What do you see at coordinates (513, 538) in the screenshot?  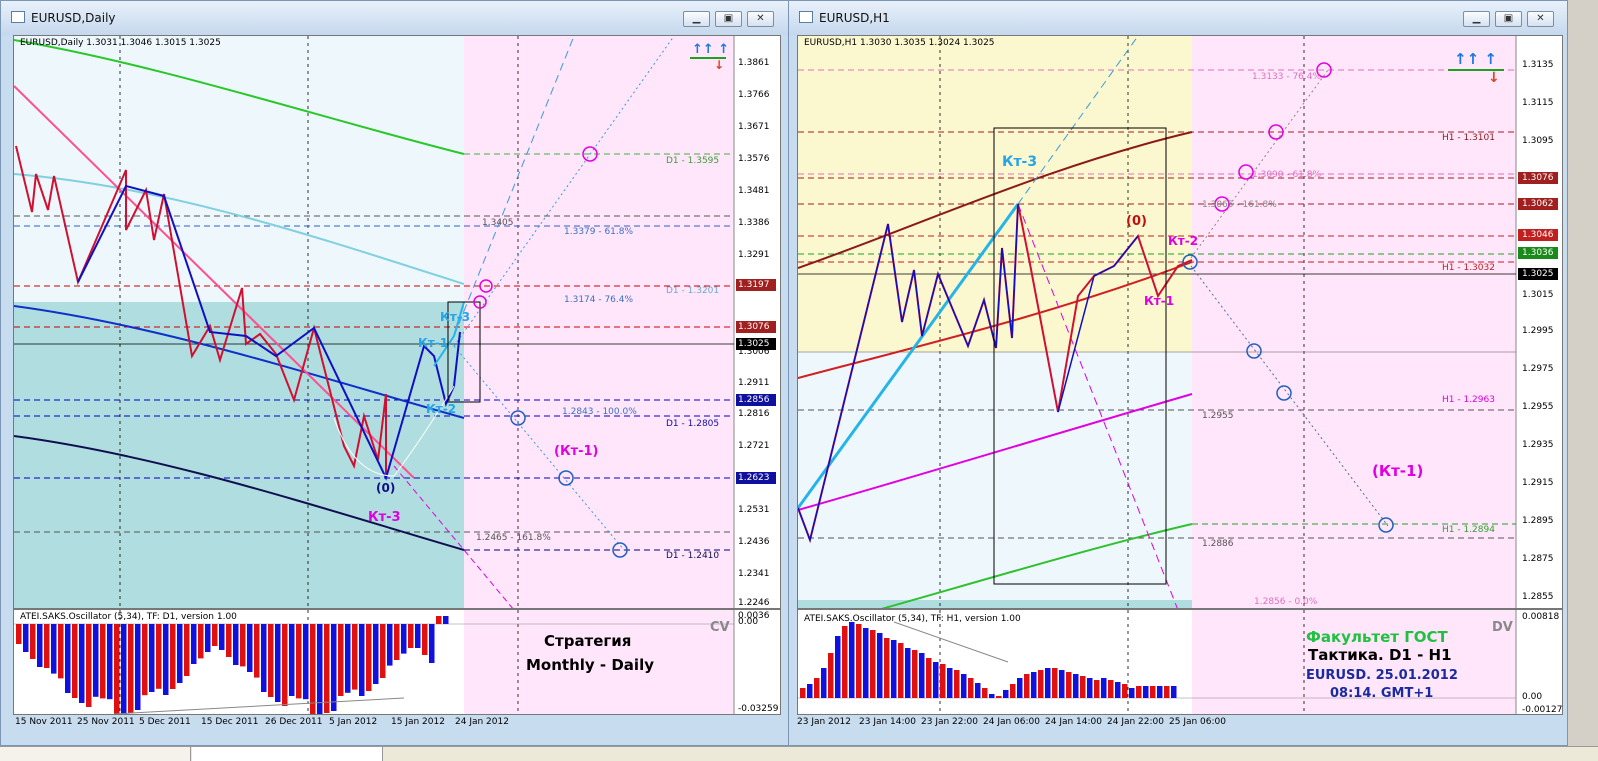 I see `level-label: 1.2465 - 161.8%` at bounding box center [513, 538].